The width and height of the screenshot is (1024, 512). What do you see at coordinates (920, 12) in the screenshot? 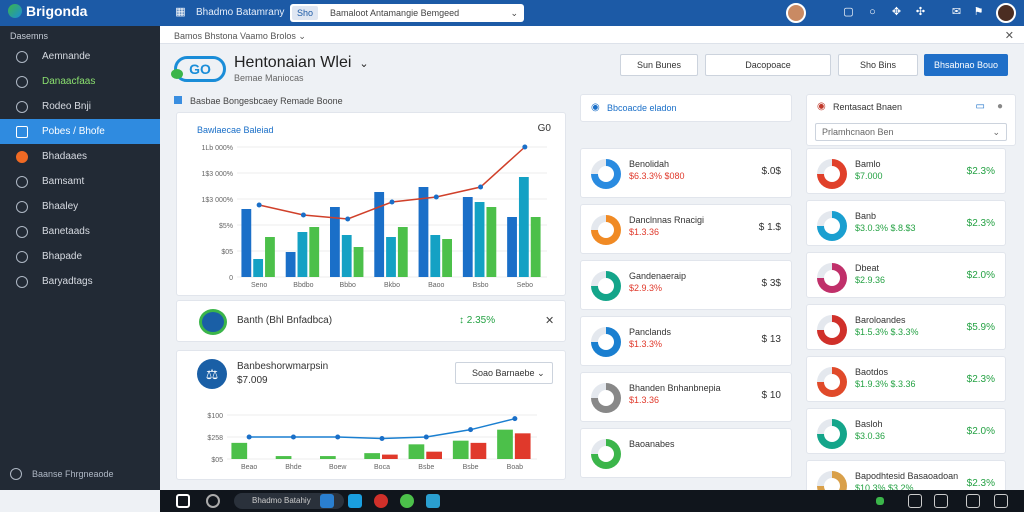
I see `settings-icon: ✣` at bounding box center [920, 12].